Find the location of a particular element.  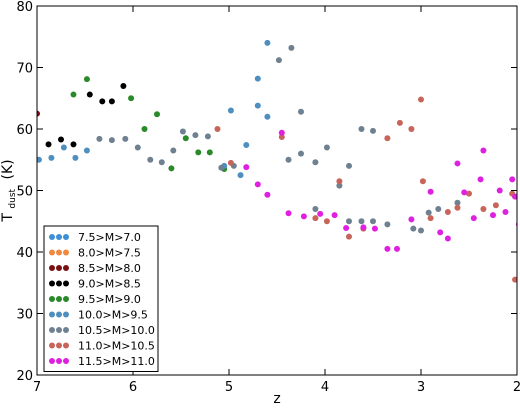

x-tick-label: 7 is located at coordinates (37, 387).